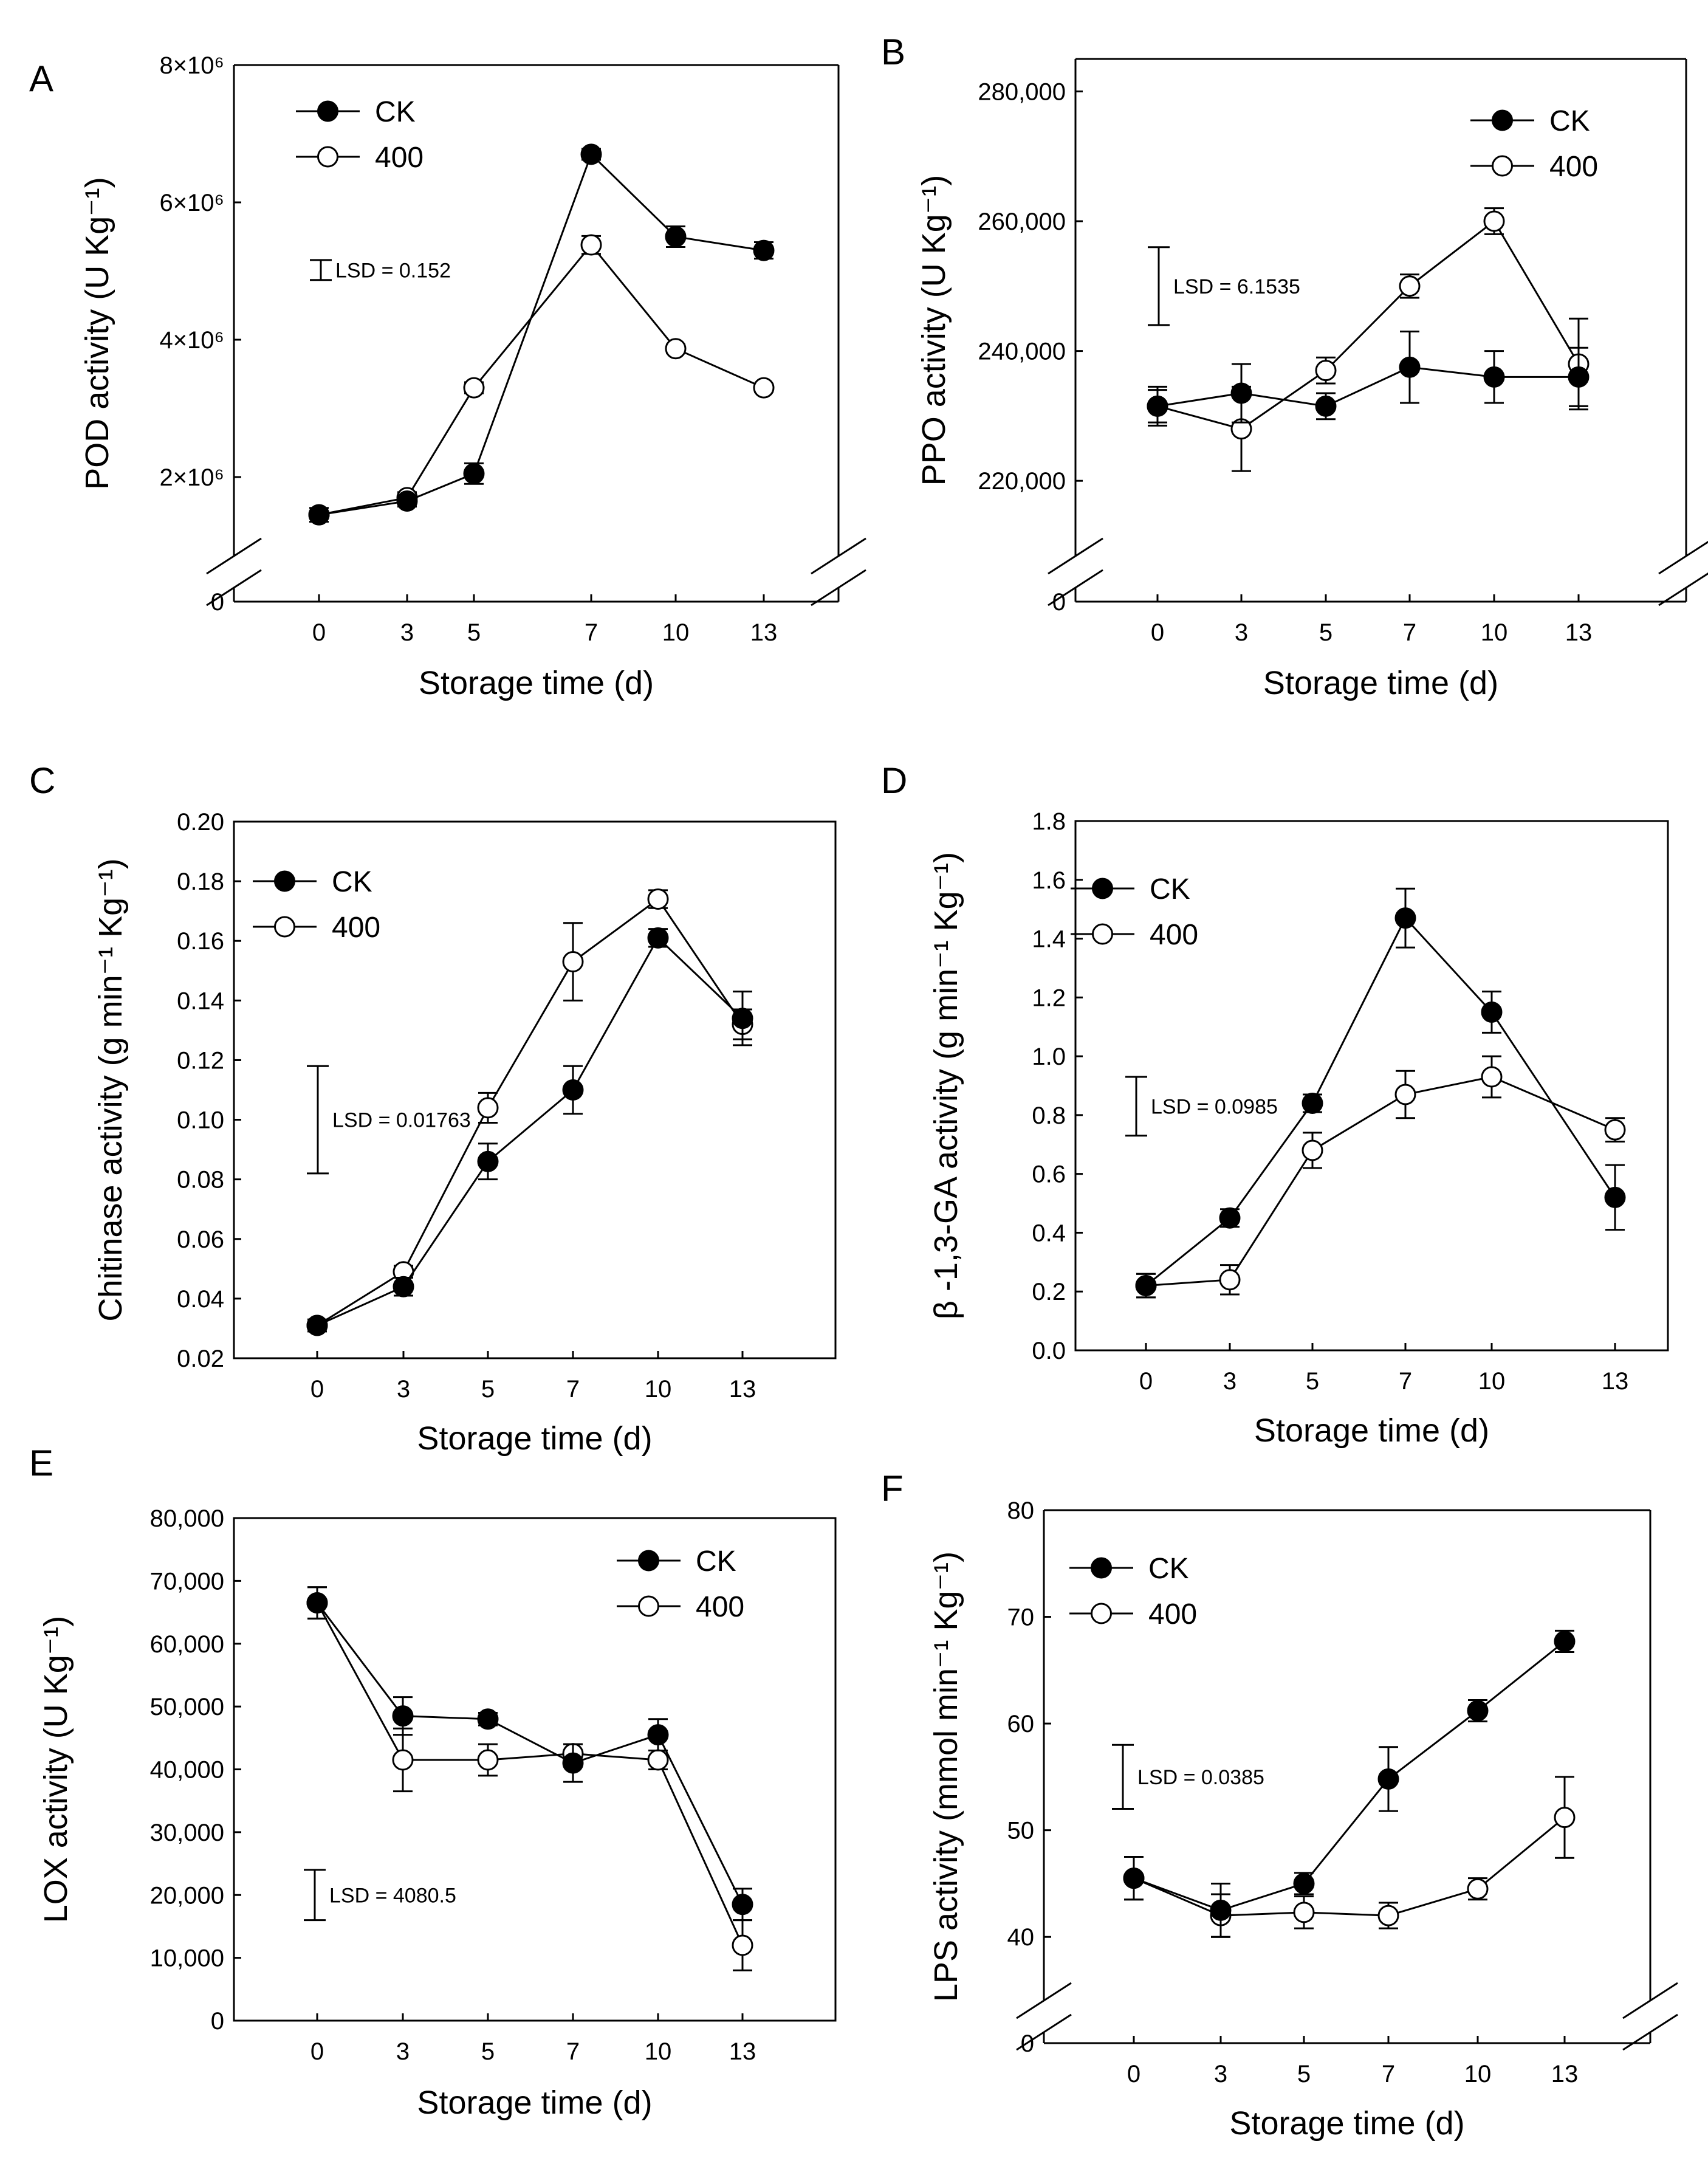 Image resolution: width=1708 pixels, height=2175 pixels. I want to click on lsd-label: LSD = 6.1535, so click(1236, 287).